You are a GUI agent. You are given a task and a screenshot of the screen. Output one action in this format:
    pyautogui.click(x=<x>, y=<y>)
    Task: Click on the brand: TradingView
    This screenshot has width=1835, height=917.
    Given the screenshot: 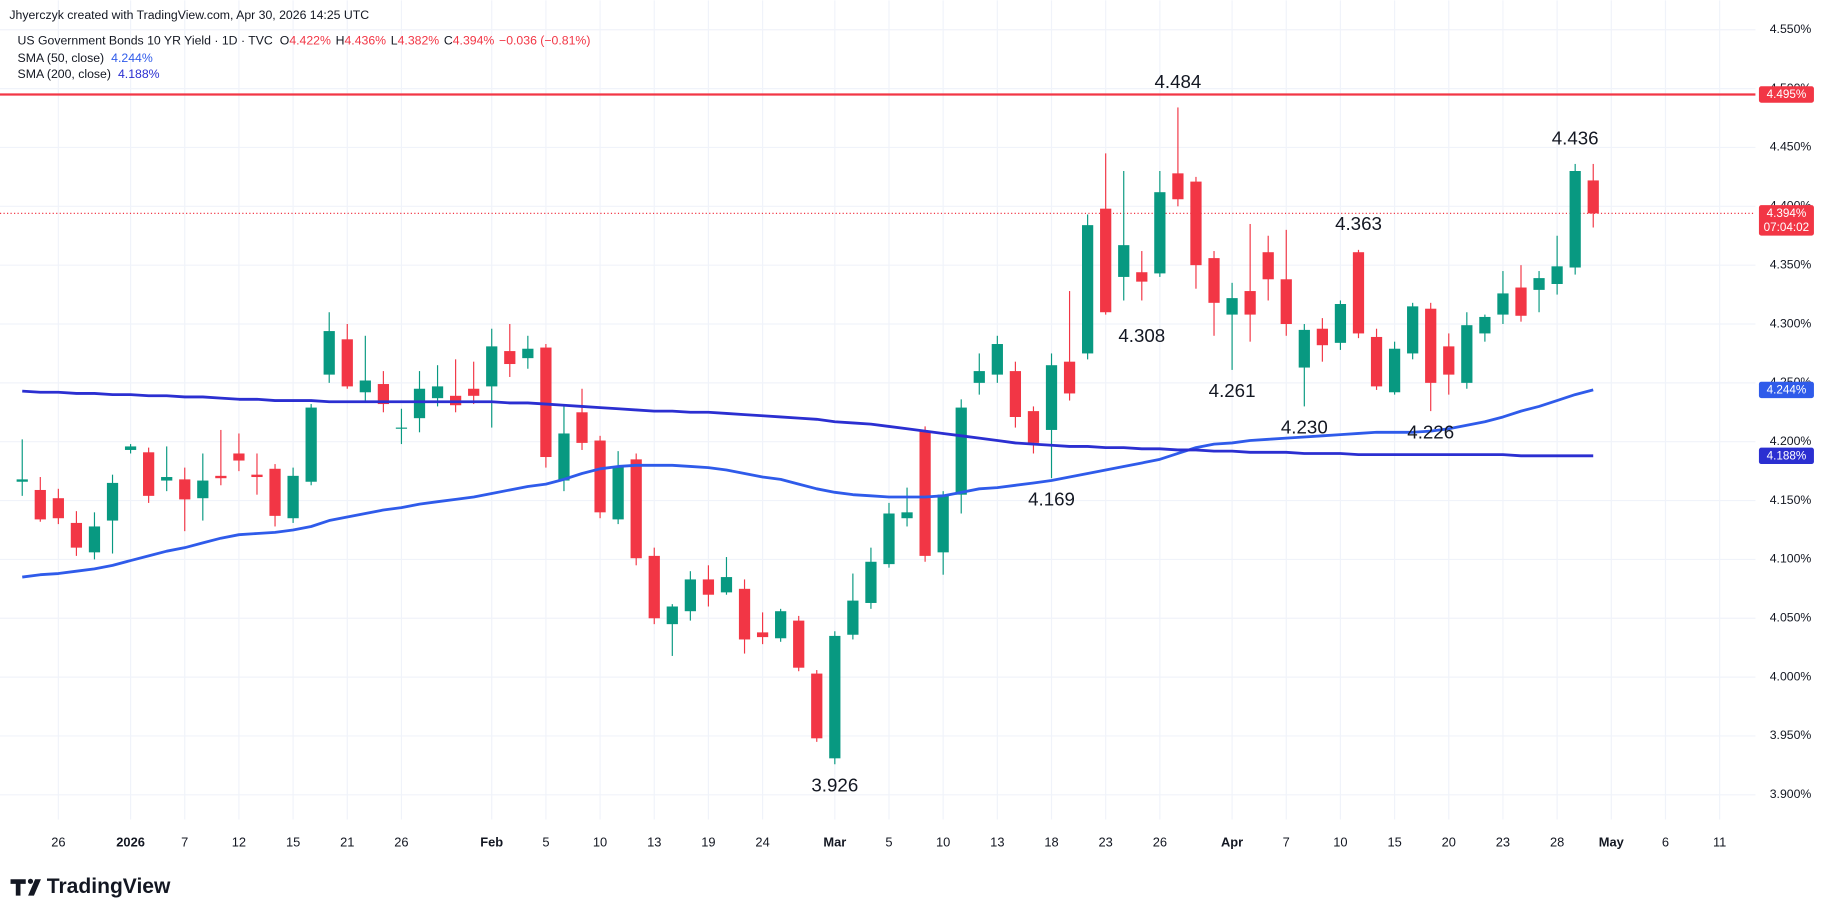 What is the action you would take?
    pyautogui.click(x=109, y=886)
    